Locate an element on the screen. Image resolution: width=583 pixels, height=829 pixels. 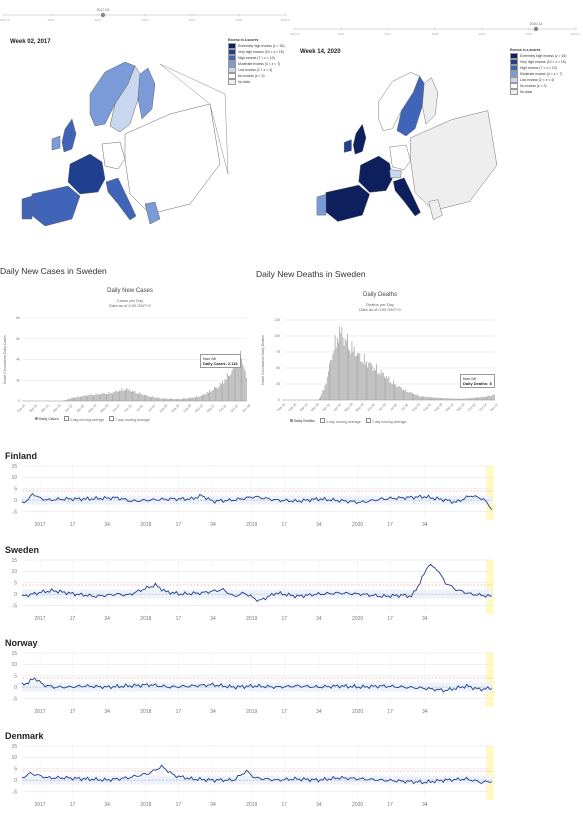
cases-legend-7day: 7-day moving average is located at coordinates (129, 419).